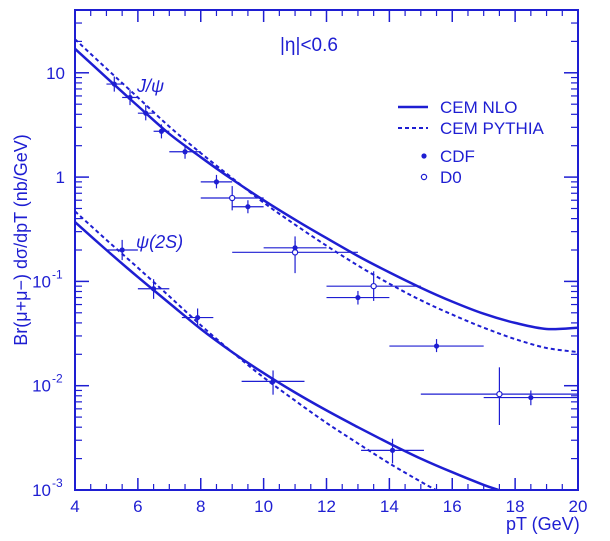 The height and width of the screenshot is (541, 610). I want to click on x-tick-label: 12, so click(326, 506).